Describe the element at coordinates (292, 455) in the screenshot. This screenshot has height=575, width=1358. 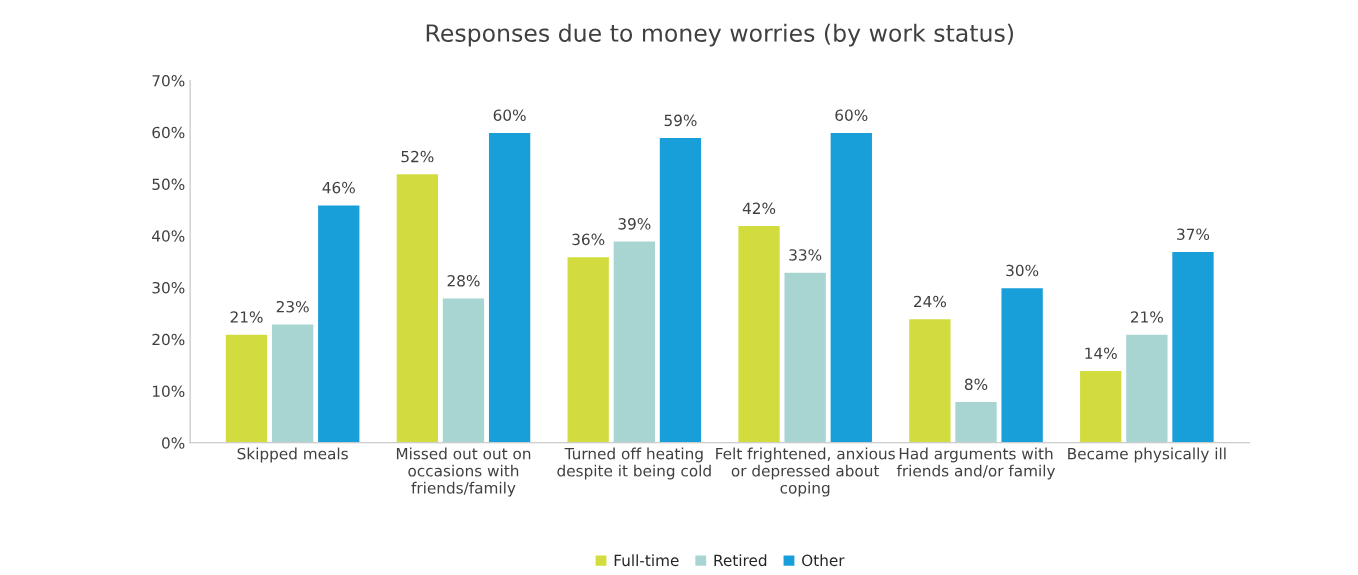
I see `x-tick-label: Skipped meals` at that location.